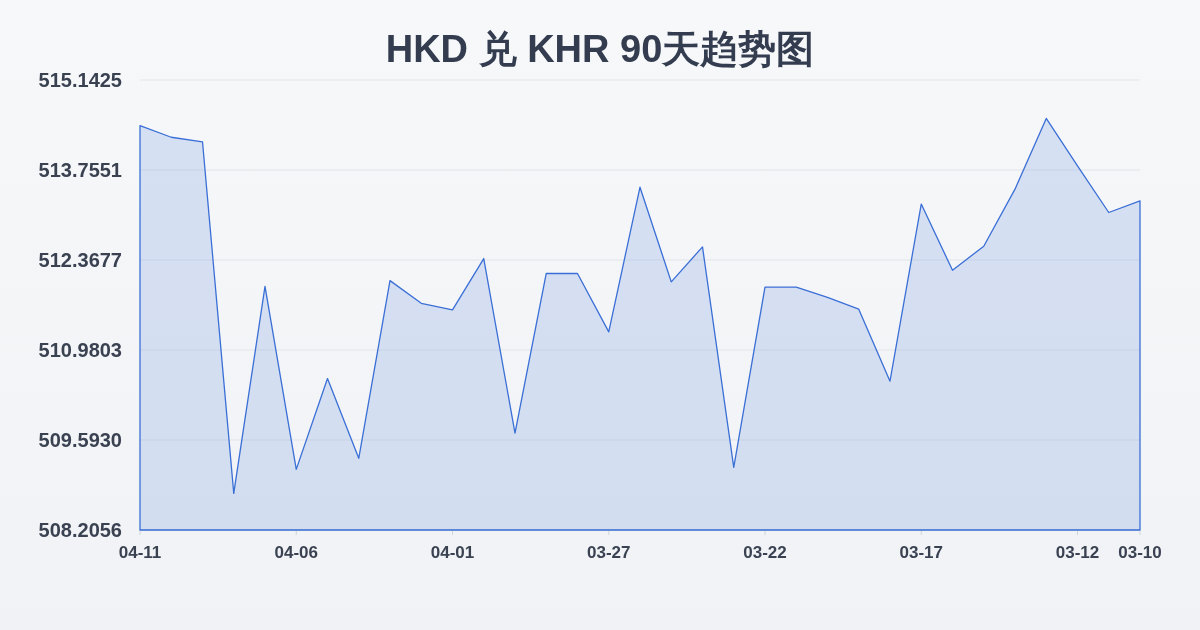 This screenshot has height=630, width=1200. What do you see at coordinates (1077, 552) in the screenshot?
I see `x-tick-label: 03-12` at bounding box center [1077, 552].